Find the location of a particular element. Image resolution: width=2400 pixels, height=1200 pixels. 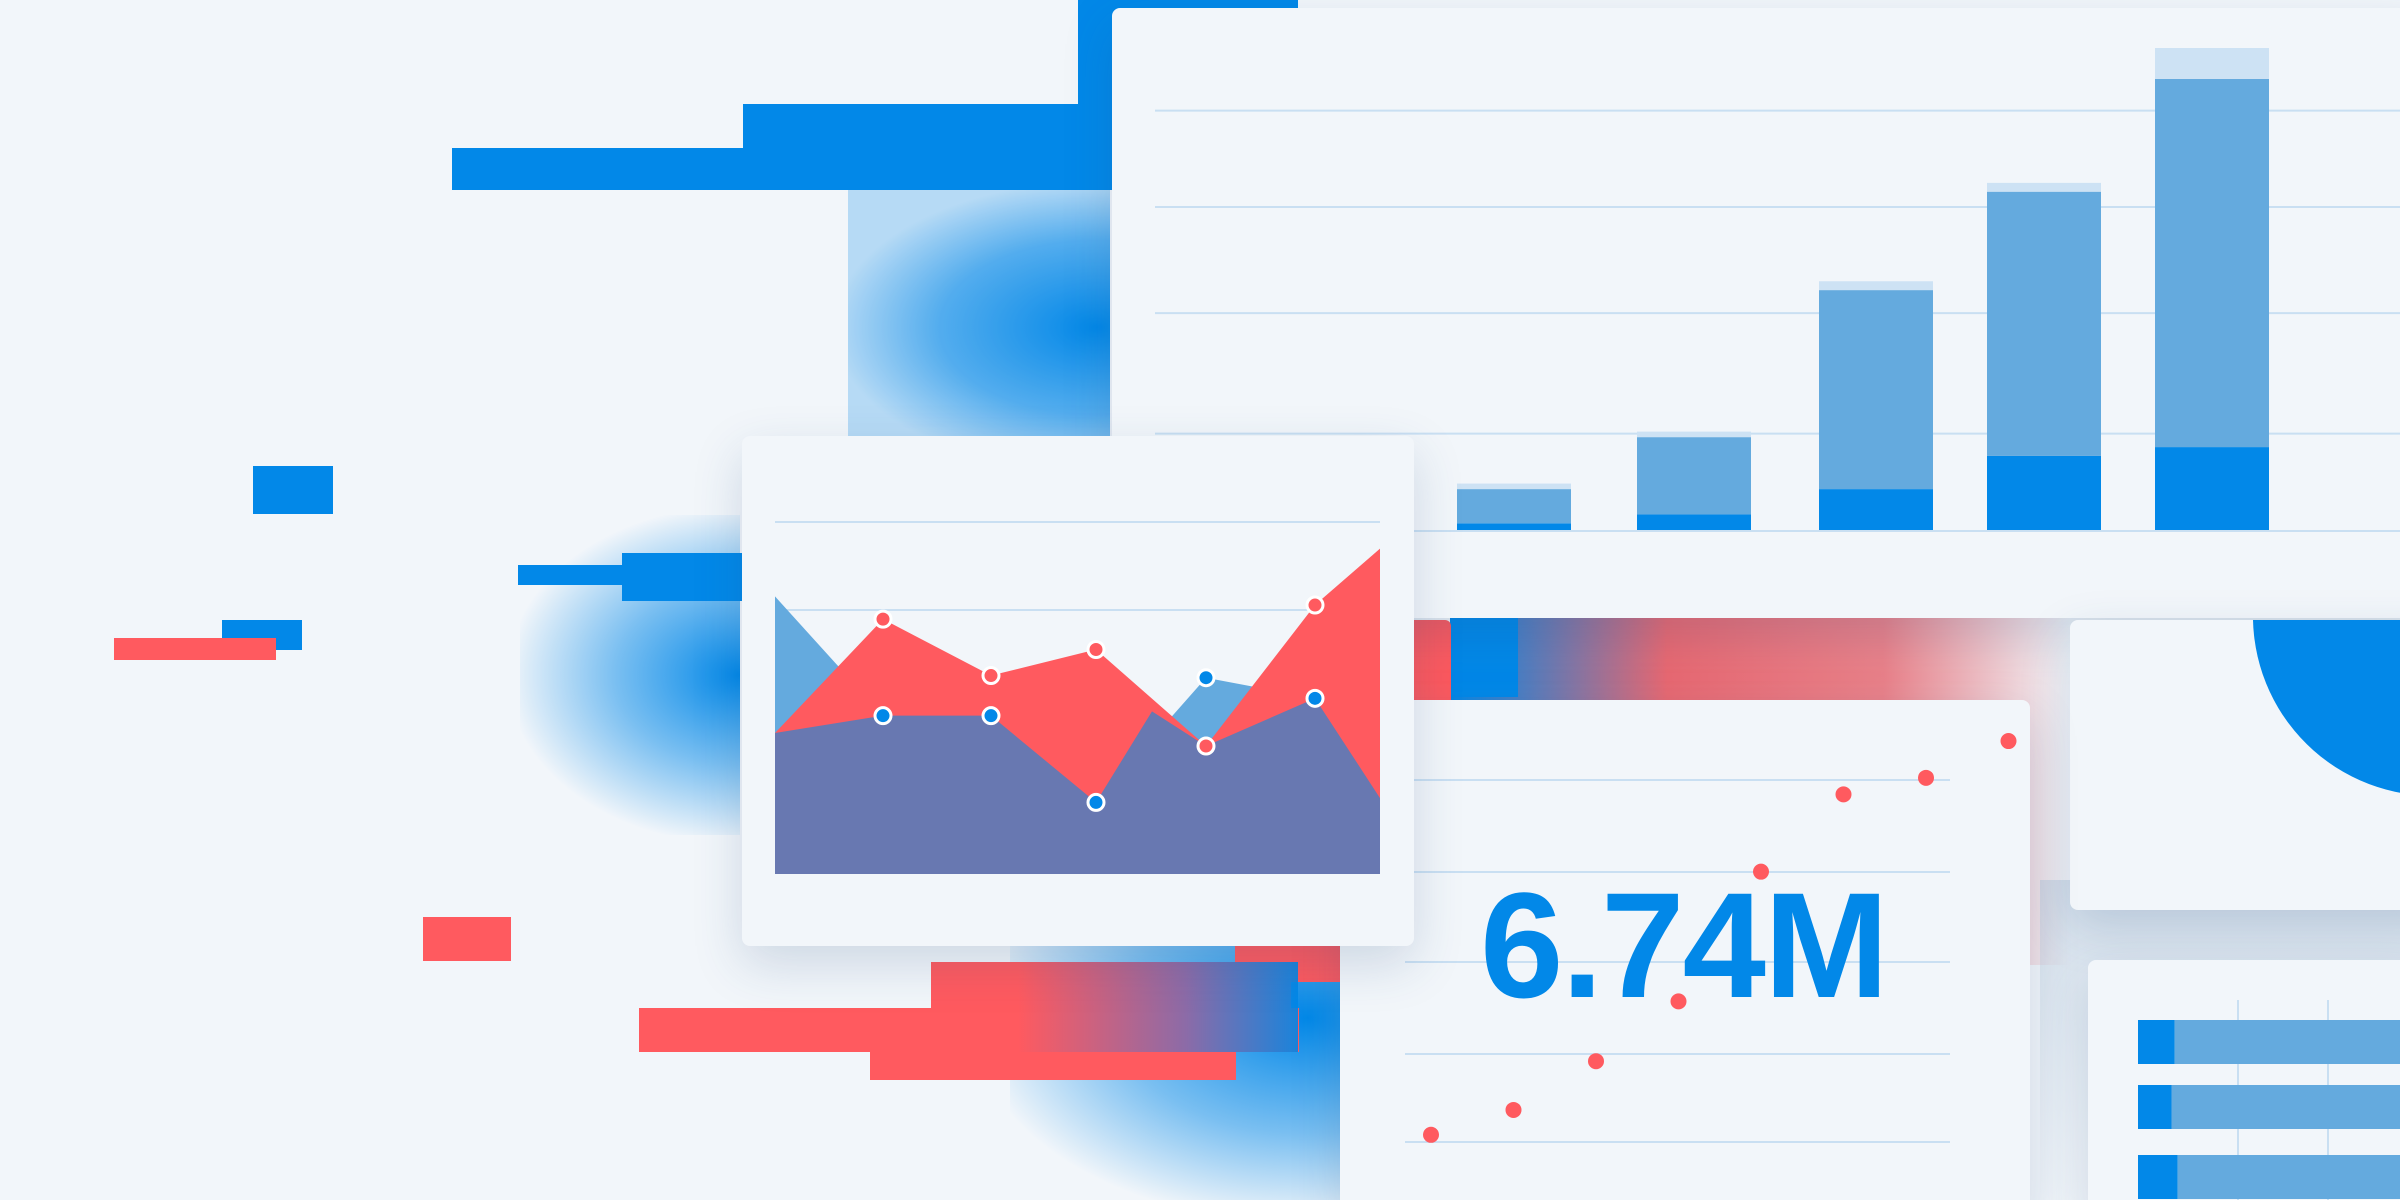

hbar-chart-panel is located at coordinates (2244, 1080).